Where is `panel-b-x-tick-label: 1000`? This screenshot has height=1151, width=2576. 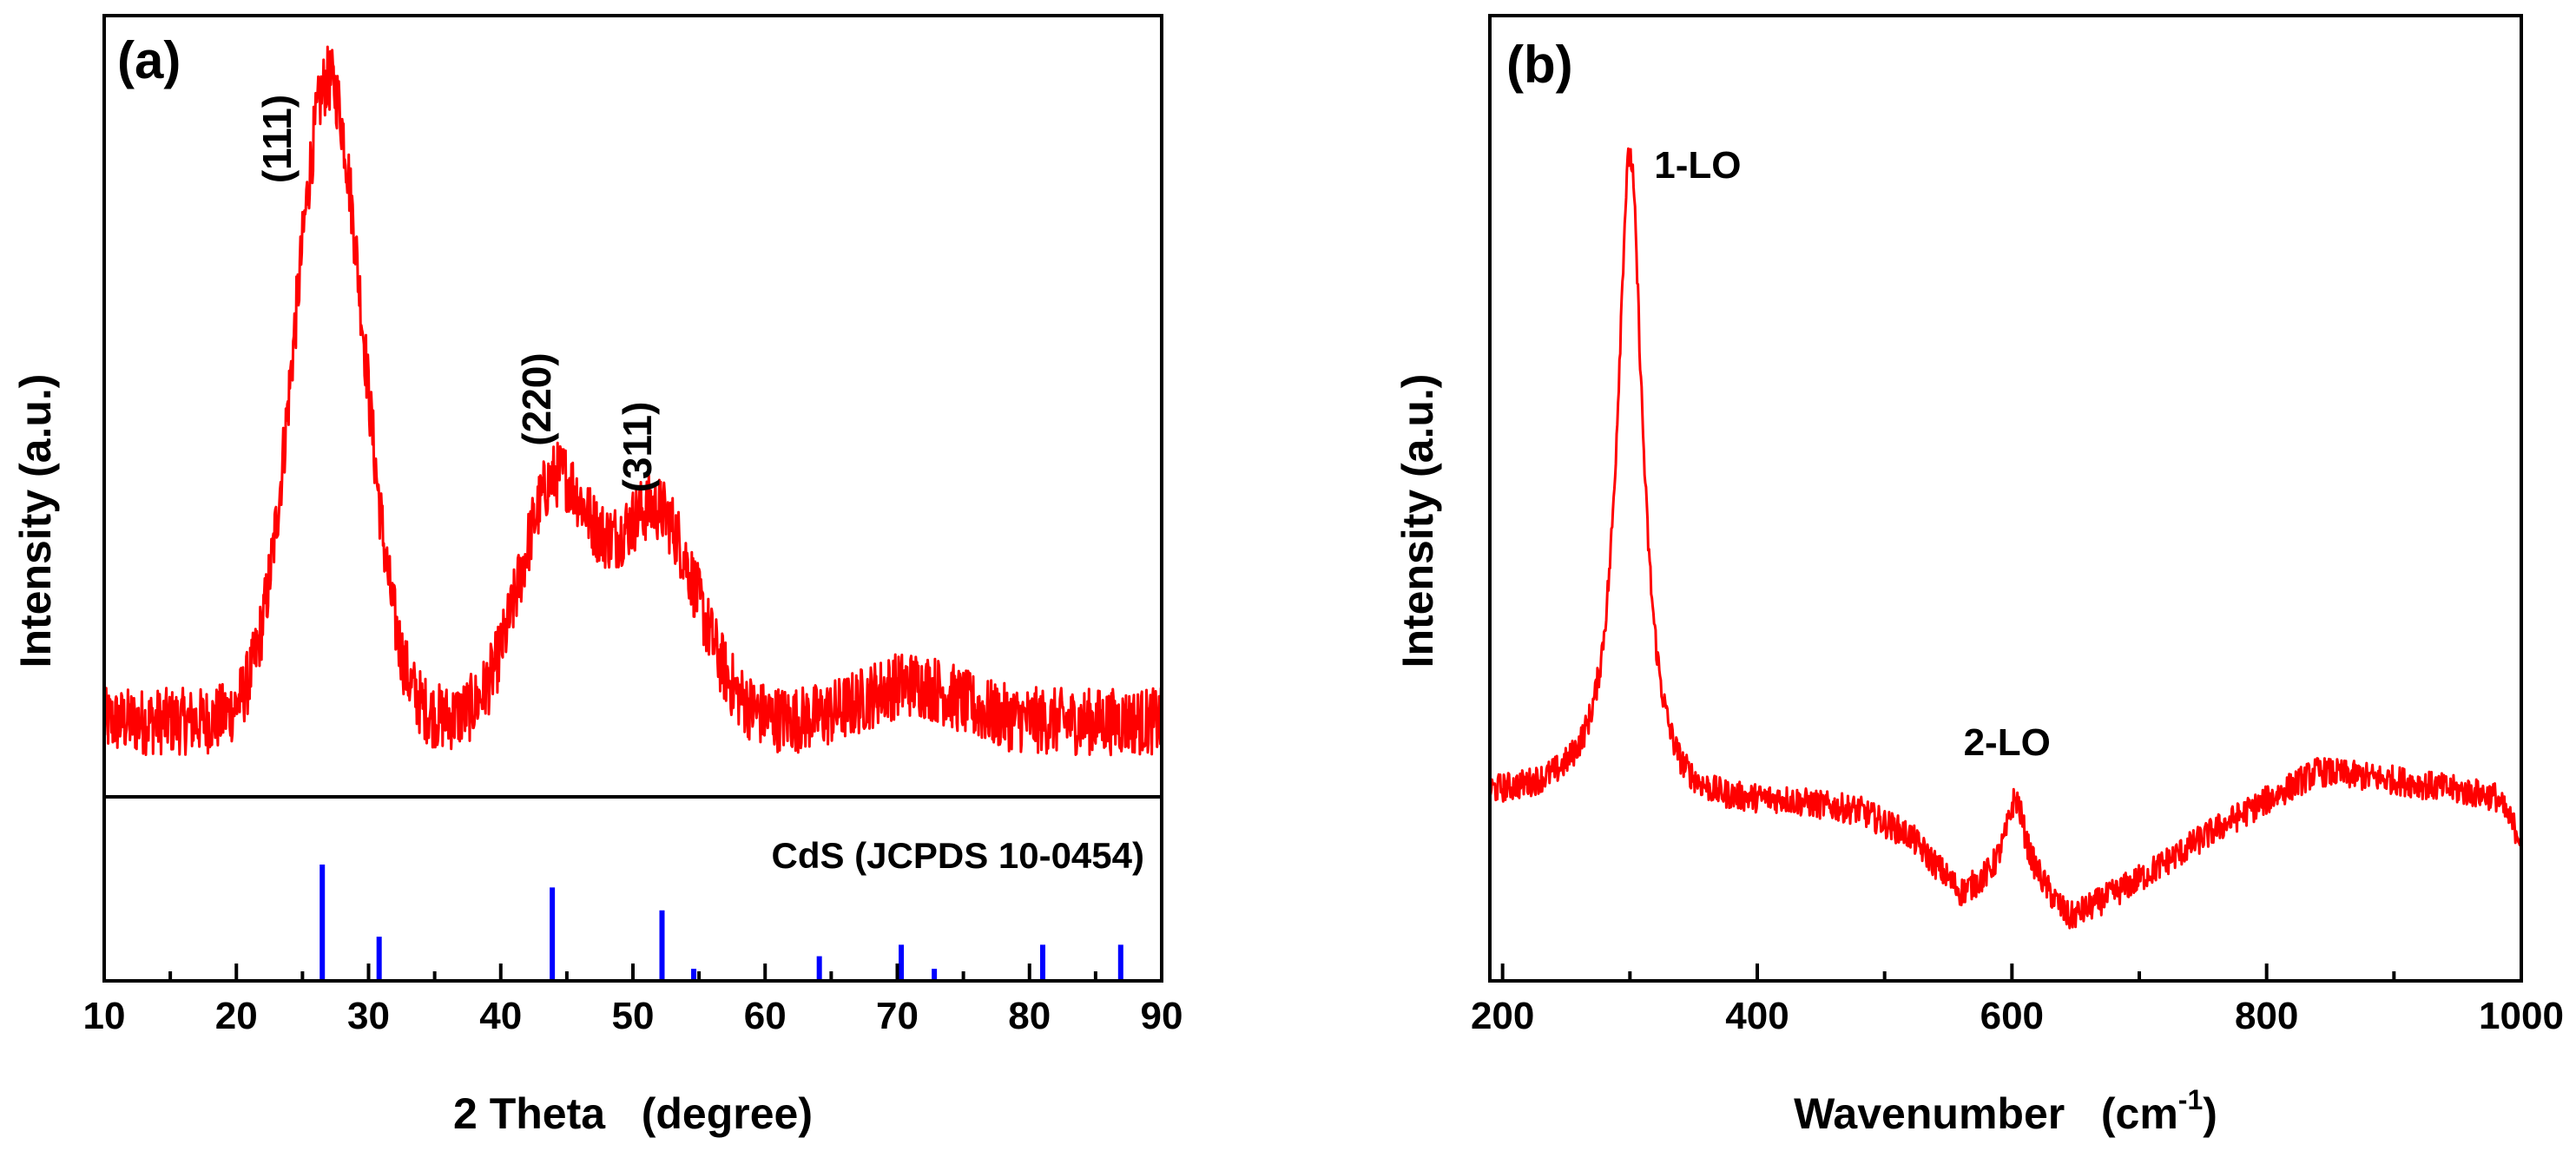 panel-b-x-tick-label: 1000 is located at coordinates (2521, 1016).